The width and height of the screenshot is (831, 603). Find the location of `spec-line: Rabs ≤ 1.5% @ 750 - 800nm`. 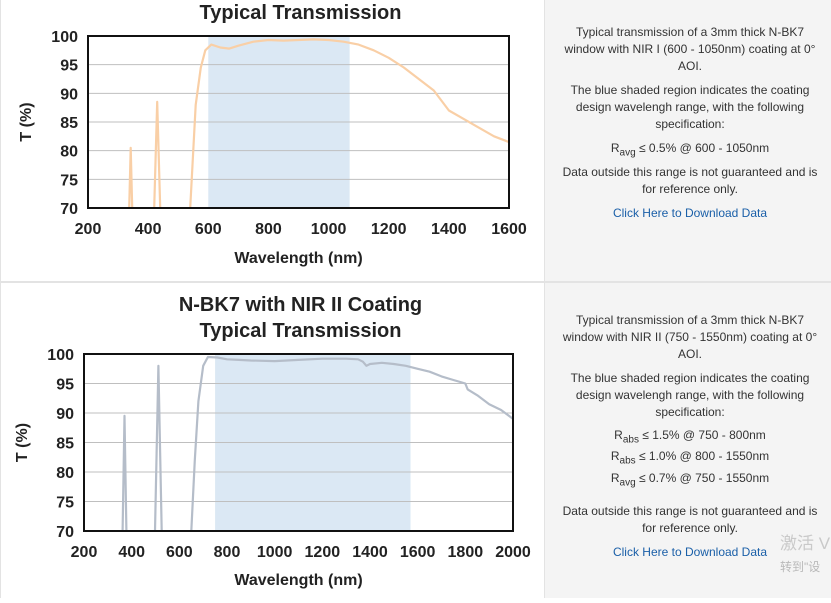

spec-line: Rabs ≤ 1.5% @ 750 - 800nm is located at coordinates (690, 437).